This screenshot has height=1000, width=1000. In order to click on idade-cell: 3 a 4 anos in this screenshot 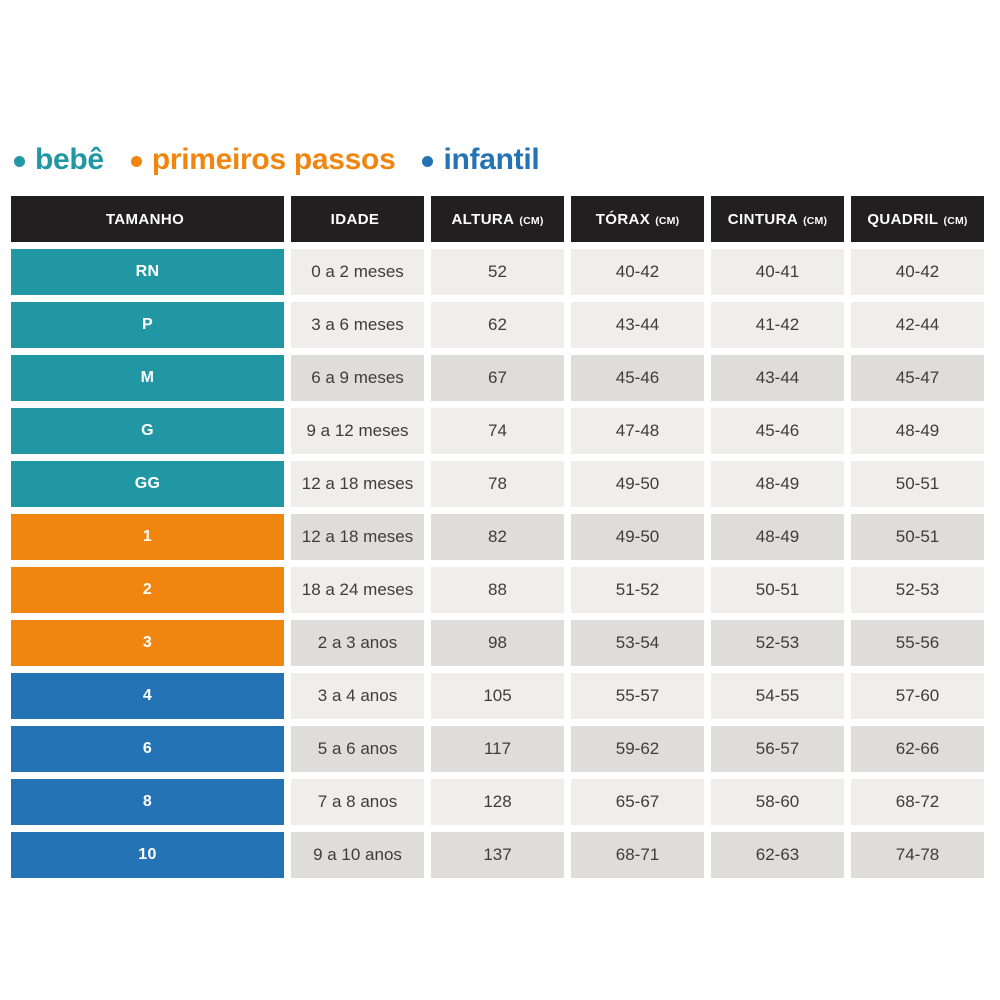, I will do `click(357, 696)`.